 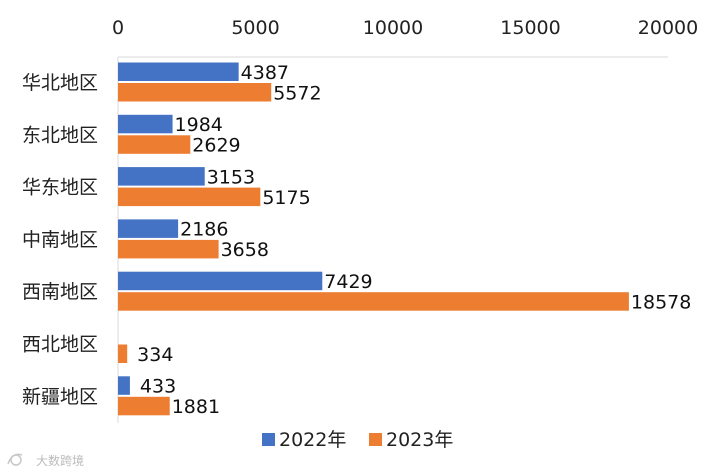 I want to click on data-label: 2186, so click(x=204, y=230).